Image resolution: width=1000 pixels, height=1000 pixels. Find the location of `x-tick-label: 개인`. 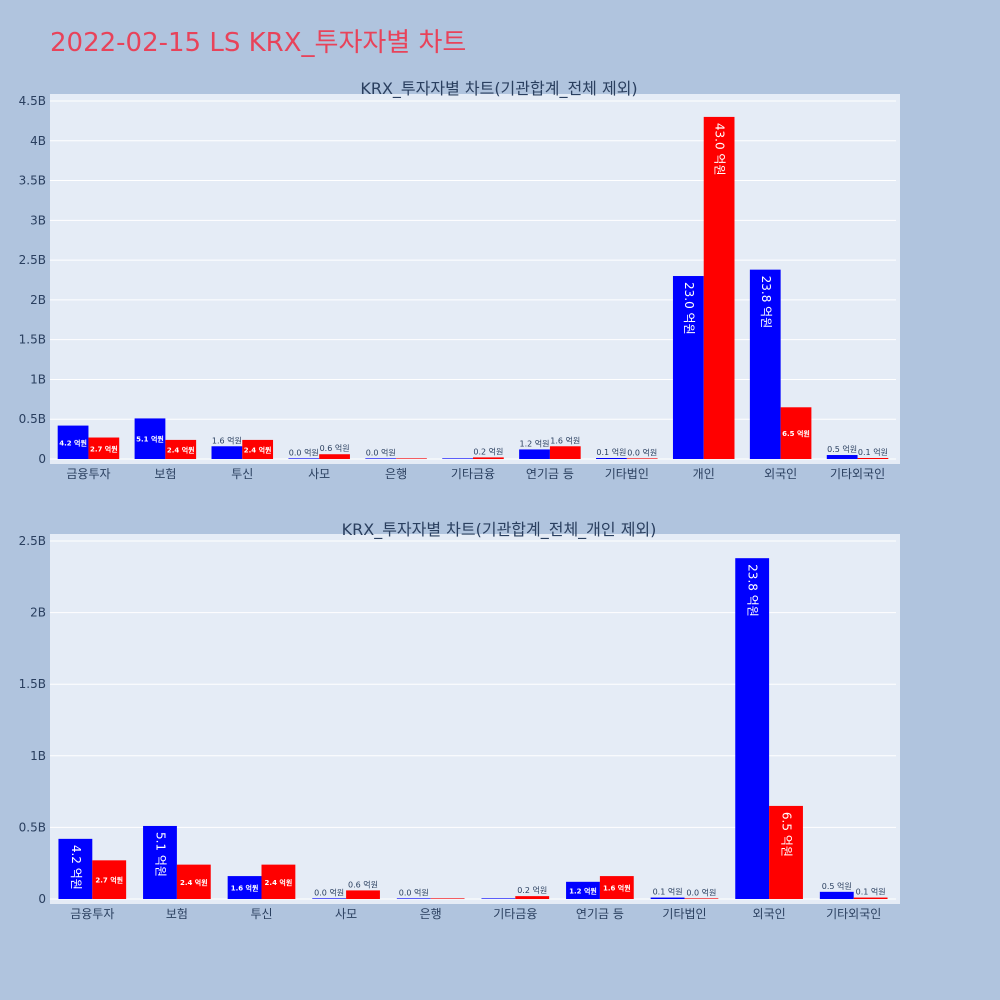

x-tick-label: 개인 is located at coordinates (704, 474).